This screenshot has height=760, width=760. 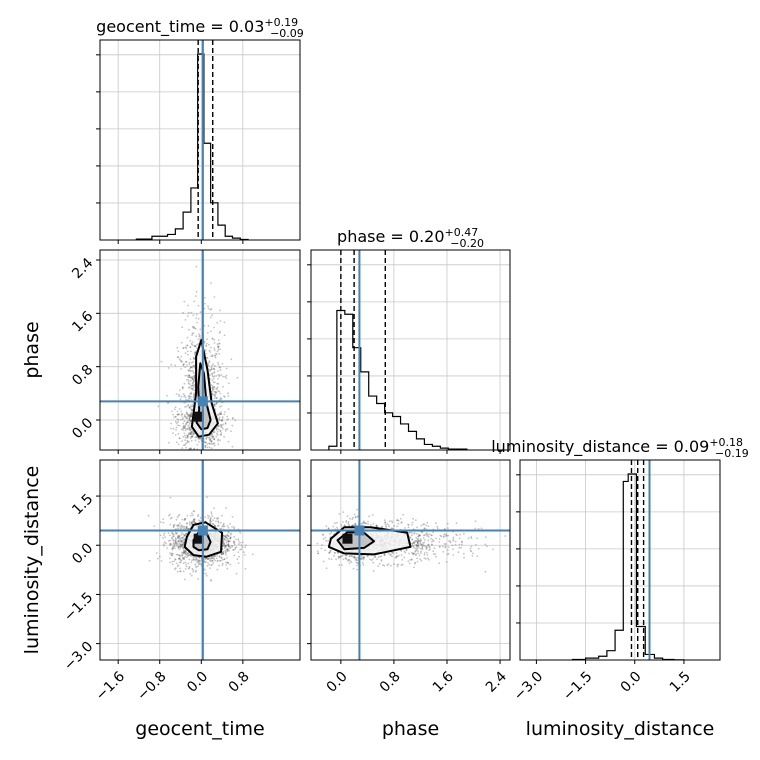 I want to click on panel-body, so click(x=200, y=560).